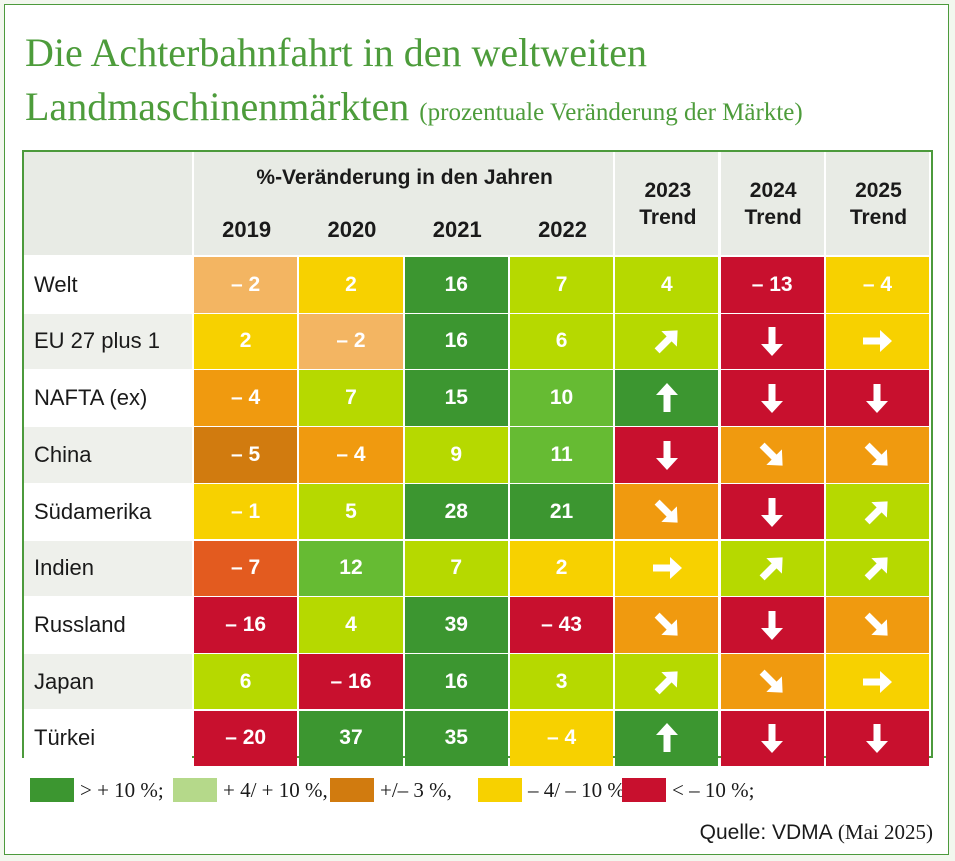  What do you see at coordinates (885, 832) in the screenshot?
I see `source-date: (Mai 2025)` at bounding box center [885, 832].